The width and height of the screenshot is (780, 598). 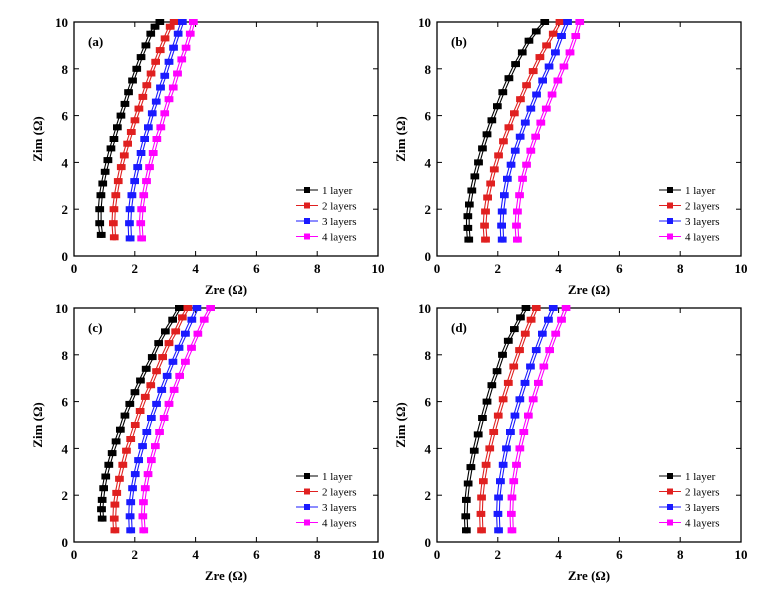 I want to click on legend: 1 layer 2 layers 3 layers 4 layers, so click(x=689, y=214).